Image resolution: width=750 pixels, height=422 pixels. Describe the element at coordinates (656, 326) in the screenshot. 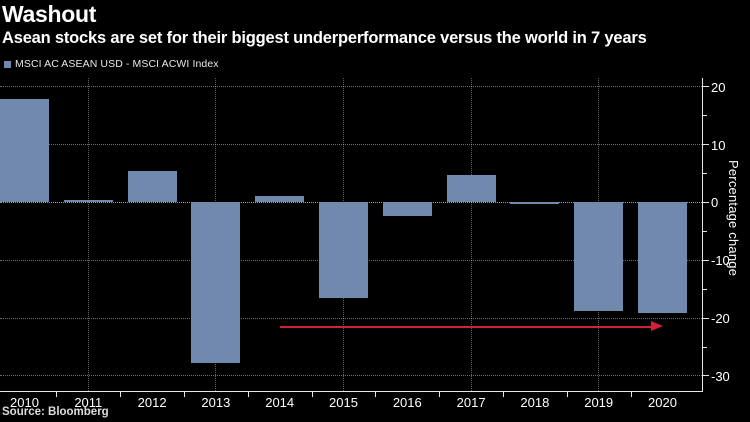

I see `annotation-arrow-head-icon` at that location.